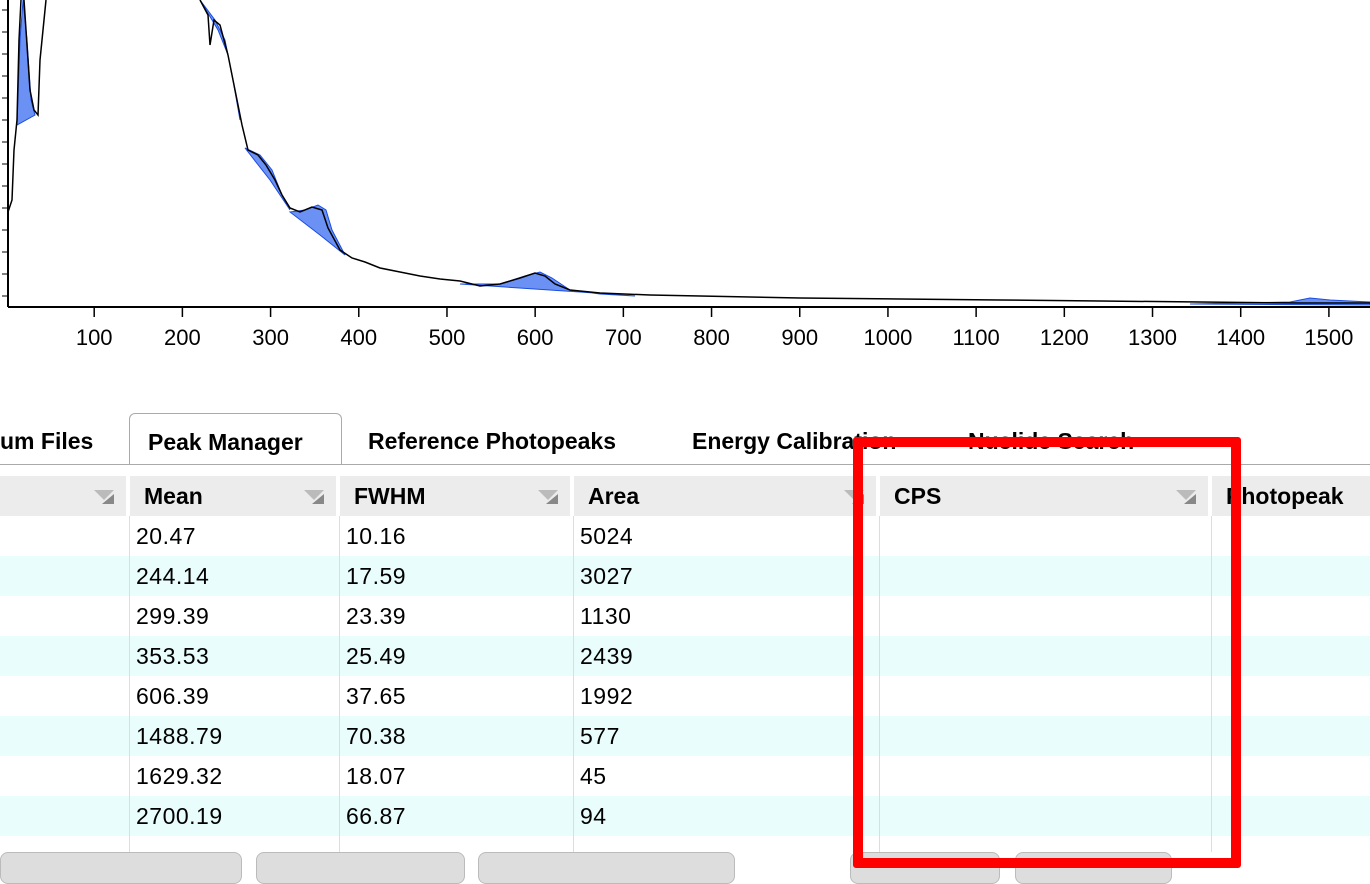  I want to click on table-cell: 20.47, so click(166, 536).